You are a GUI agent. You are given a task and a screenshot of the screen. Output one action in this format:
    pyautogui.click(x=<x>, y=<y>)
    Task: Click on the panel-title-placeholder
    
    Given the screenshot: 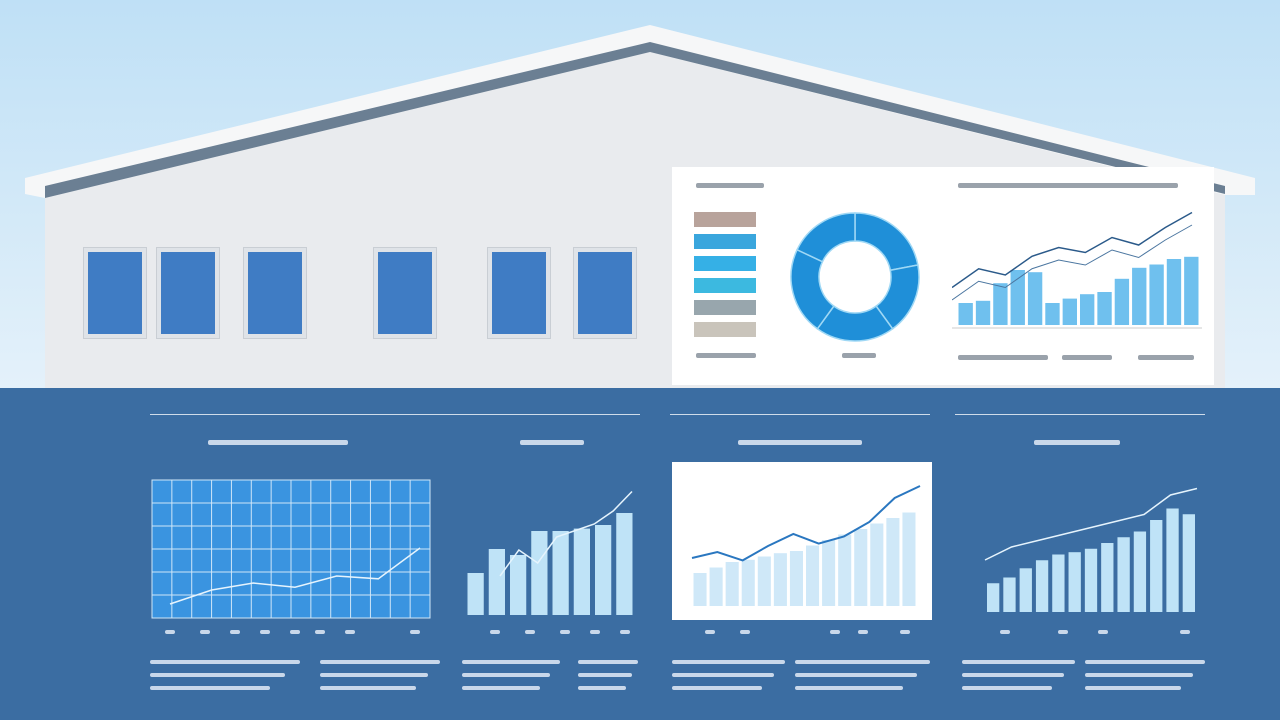 What is the action you would take?
    pyautogui.click(x=730, y=185)
    